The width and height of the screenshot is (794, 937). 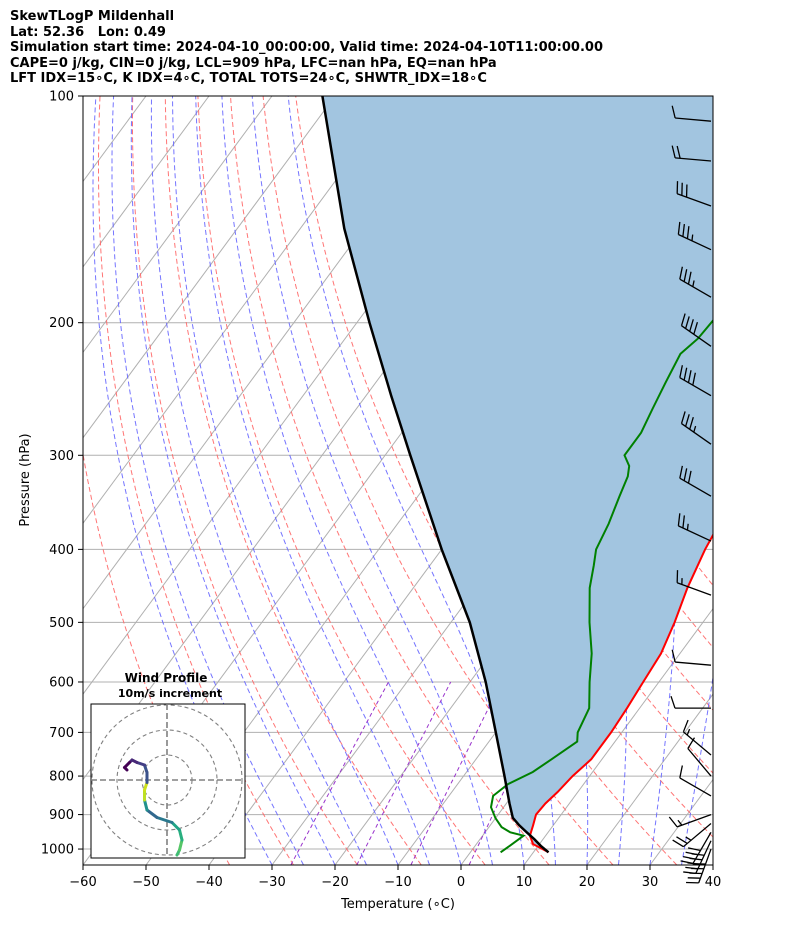 I want to click on temperature-line, so click(x=620, y=693).